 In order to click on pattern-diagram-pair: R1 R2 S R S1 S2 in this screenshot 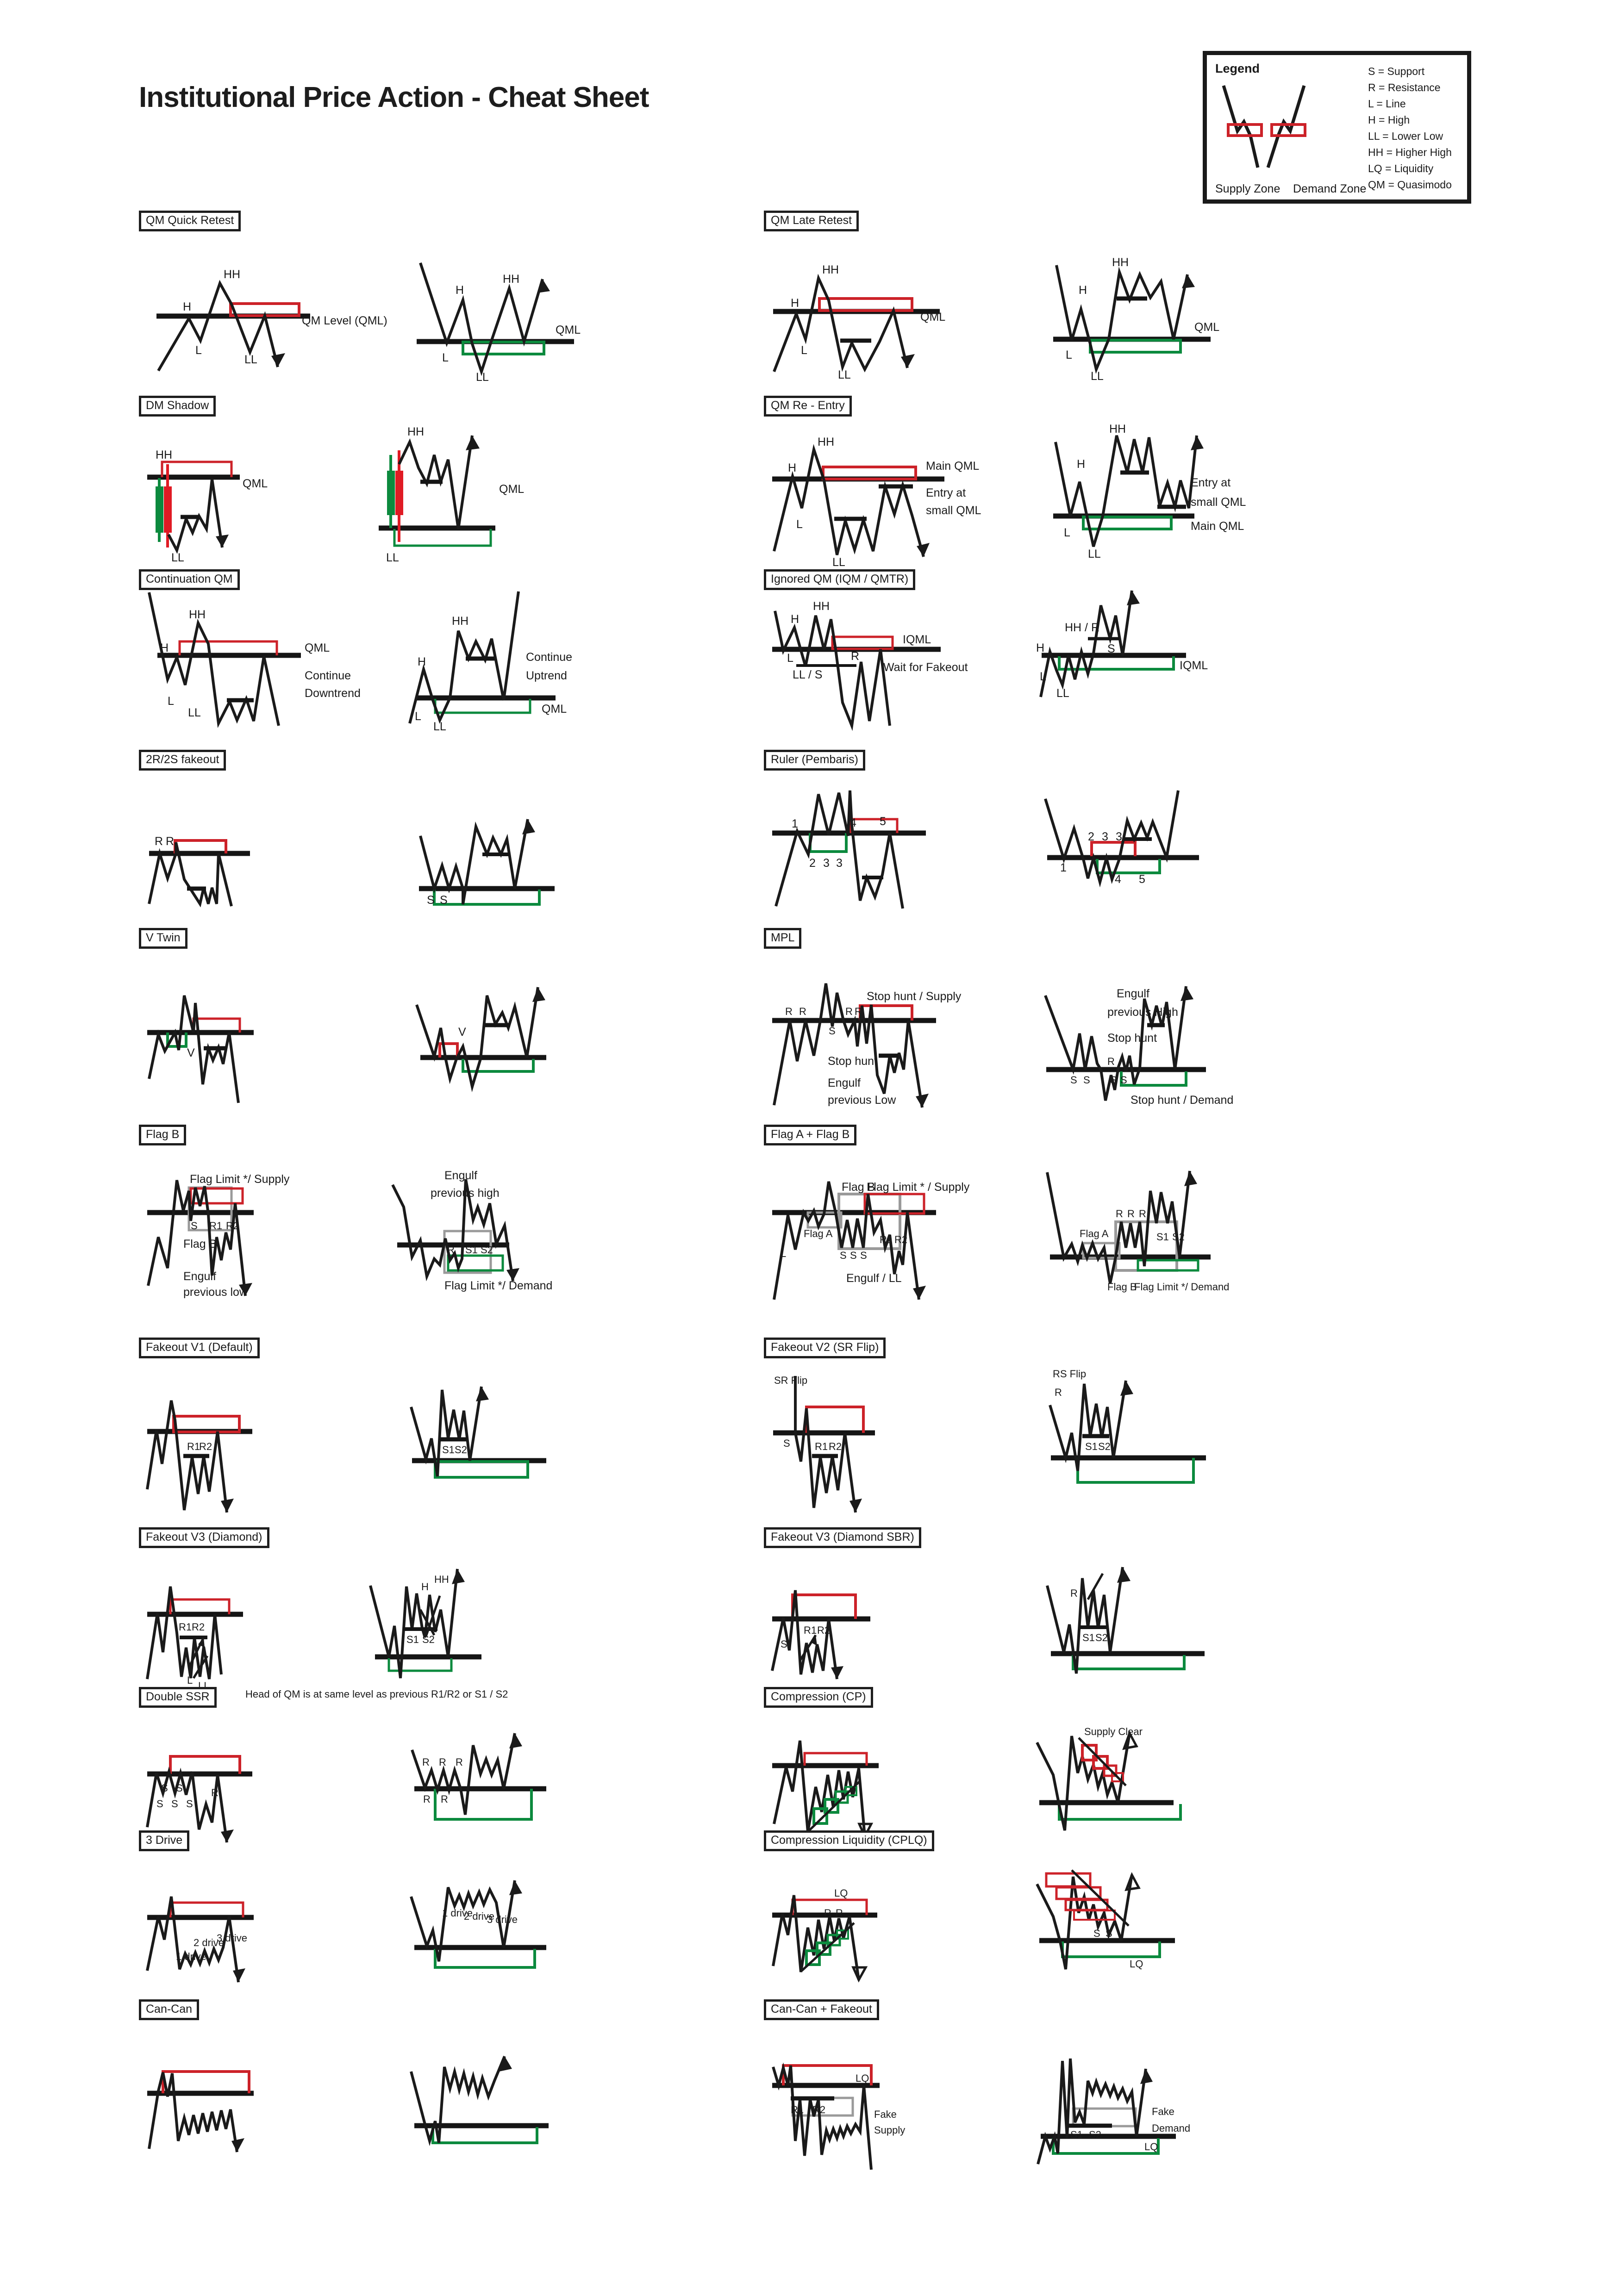, I will do `click(988, 1623)`.